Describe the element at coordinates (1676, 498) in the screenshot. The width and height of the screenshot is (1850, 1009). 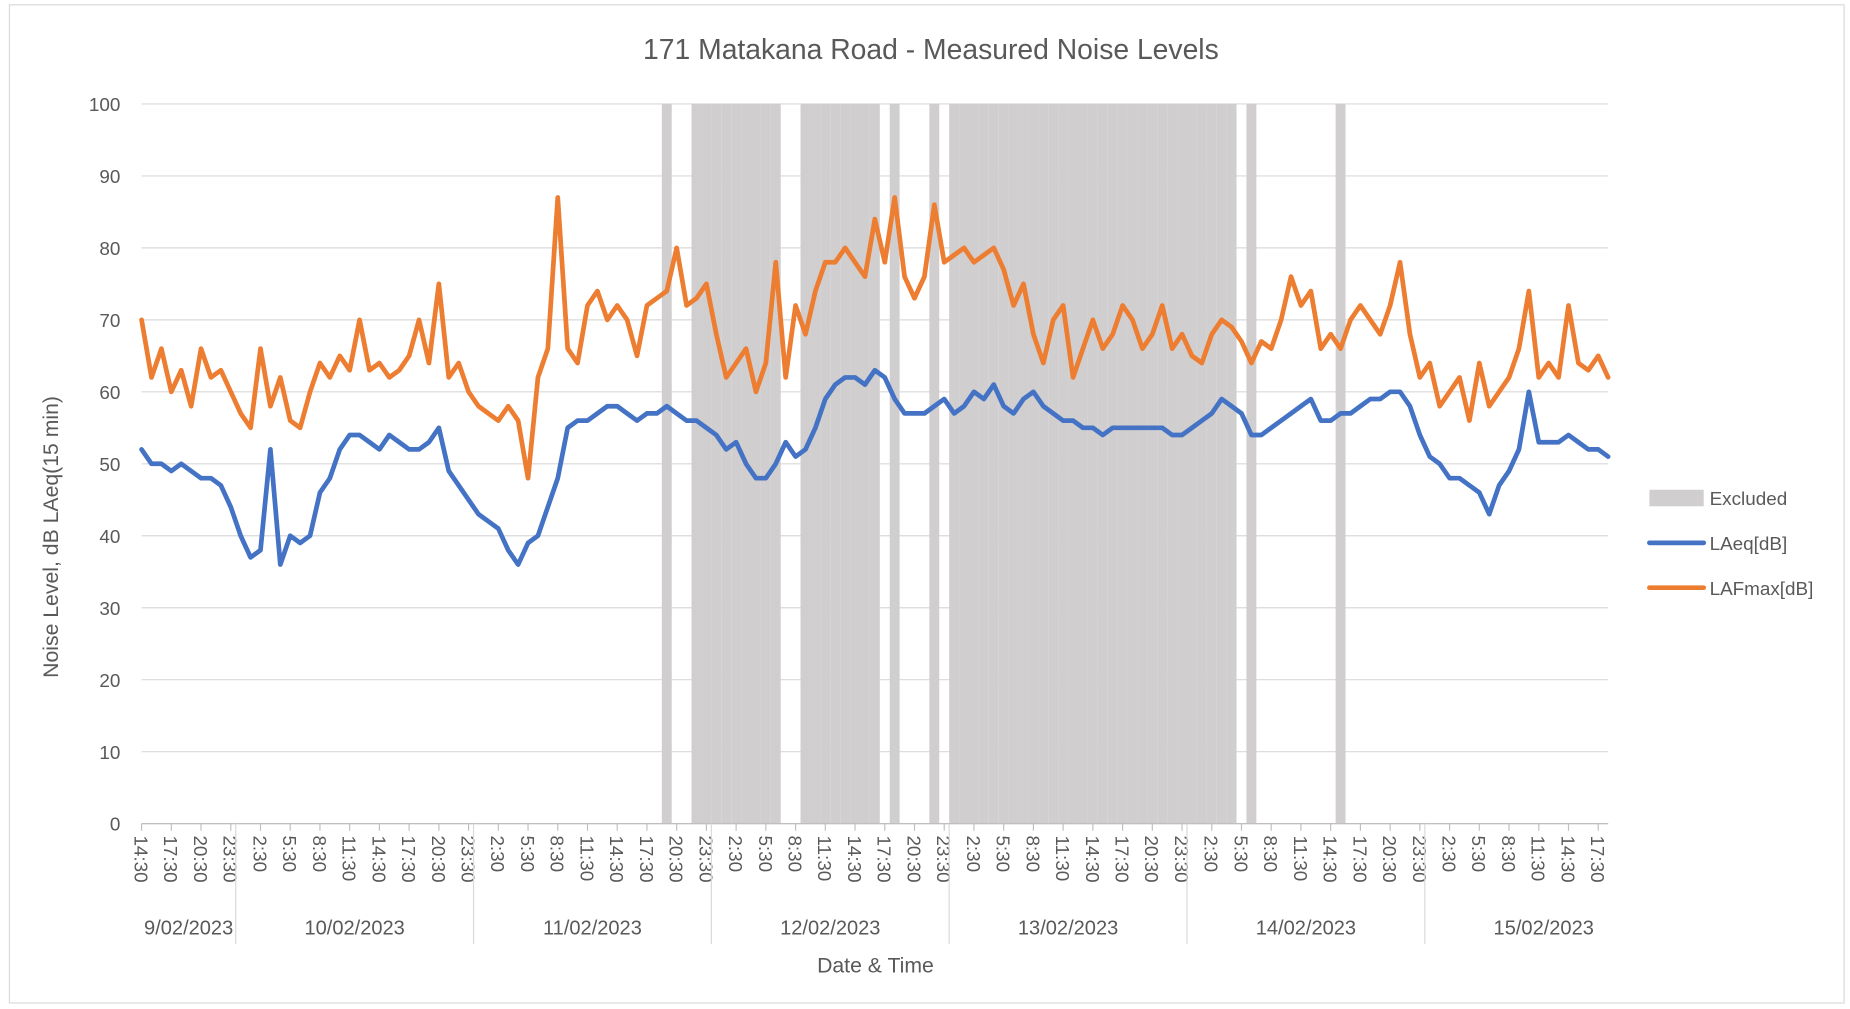
I see `legend-swatch` at that location.